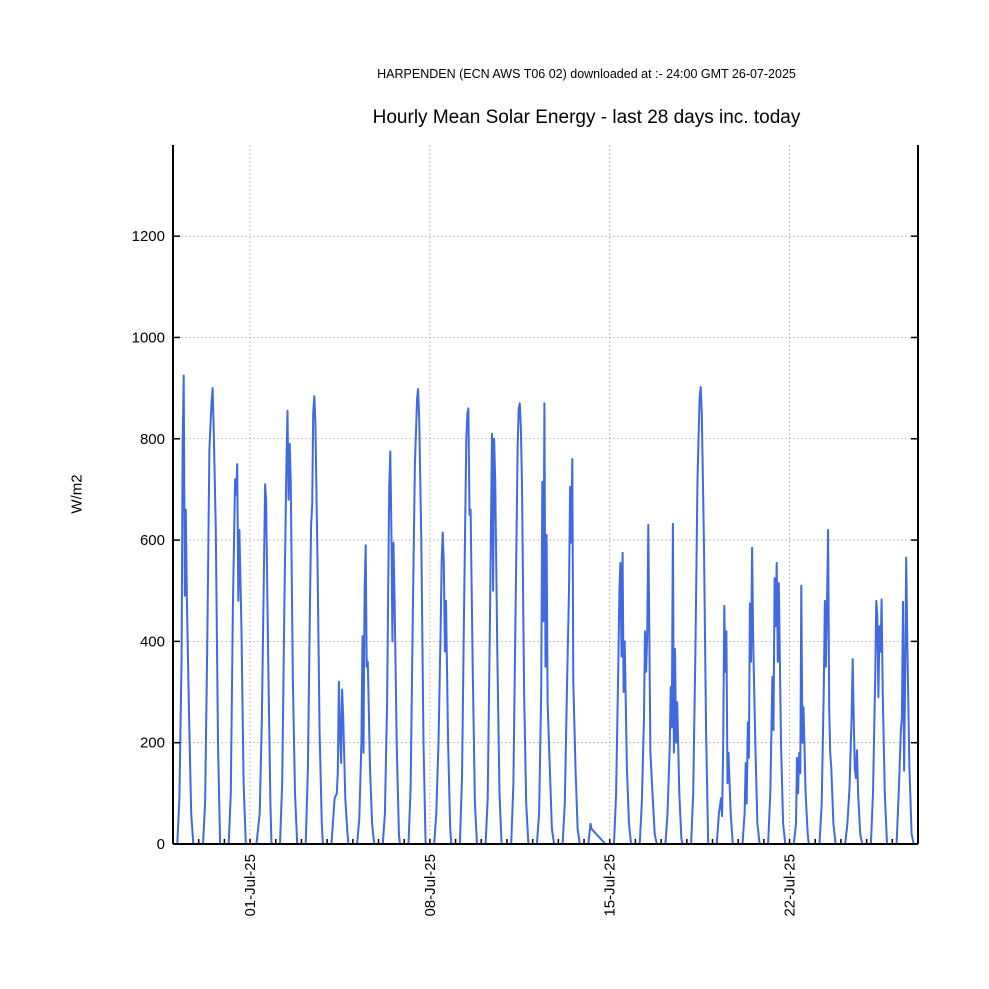 This screenshot has width=989, height=989. I want to click on y-tick-label: 0, so click(161, 844).